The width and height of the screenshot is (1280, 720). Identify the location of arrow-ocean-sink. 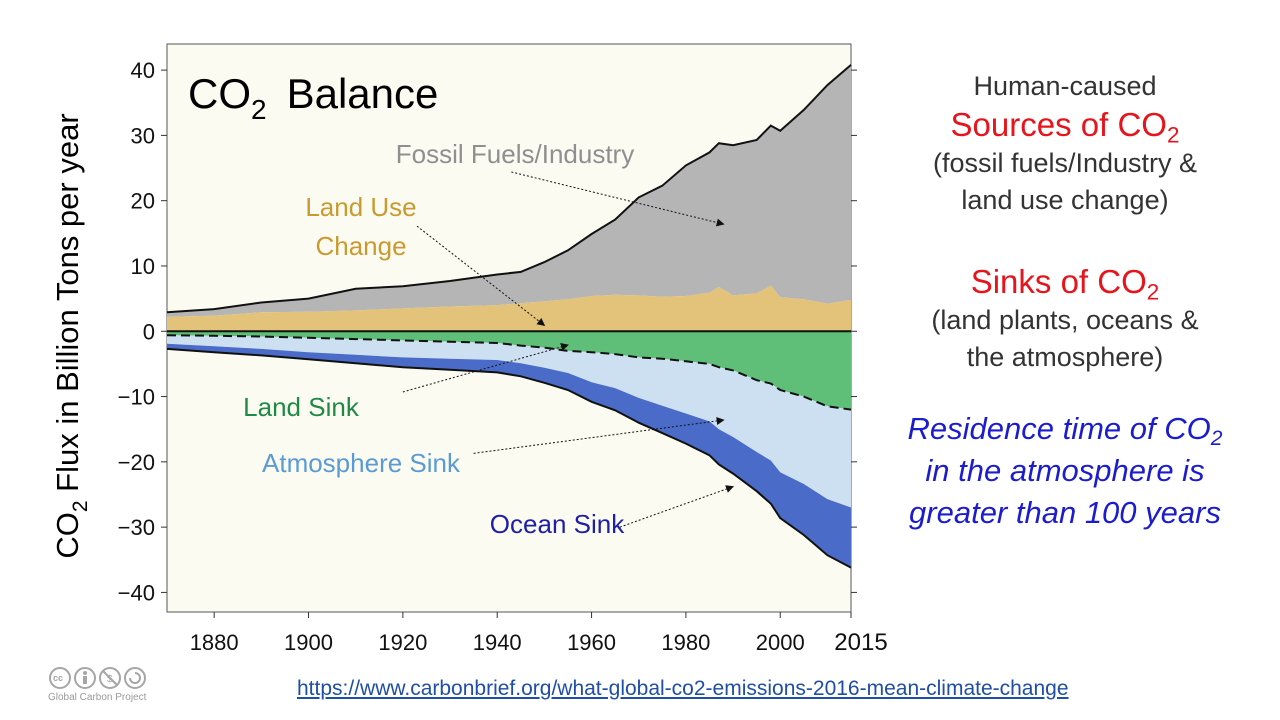
(677, 506).